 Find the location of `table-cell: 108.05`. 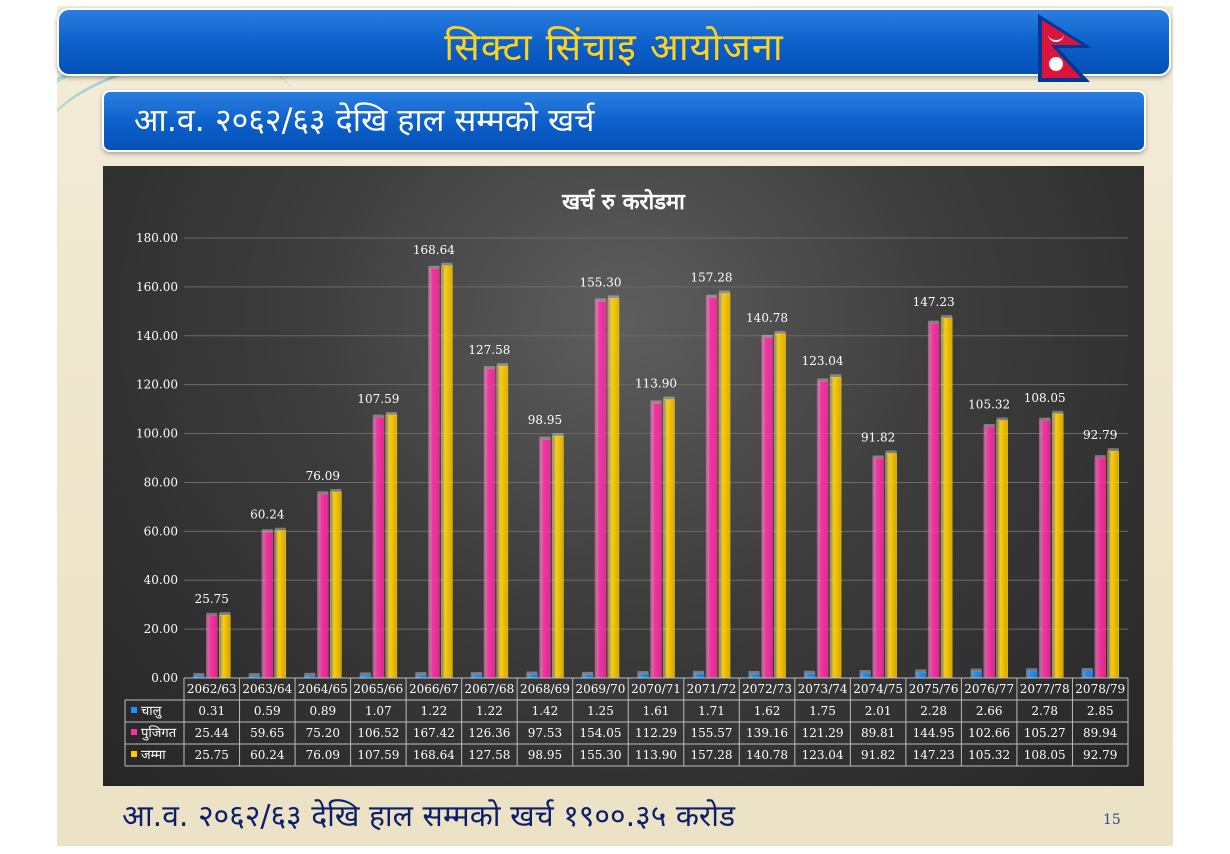

table-cell: 108.05 is located at coordinates (1045, 755).